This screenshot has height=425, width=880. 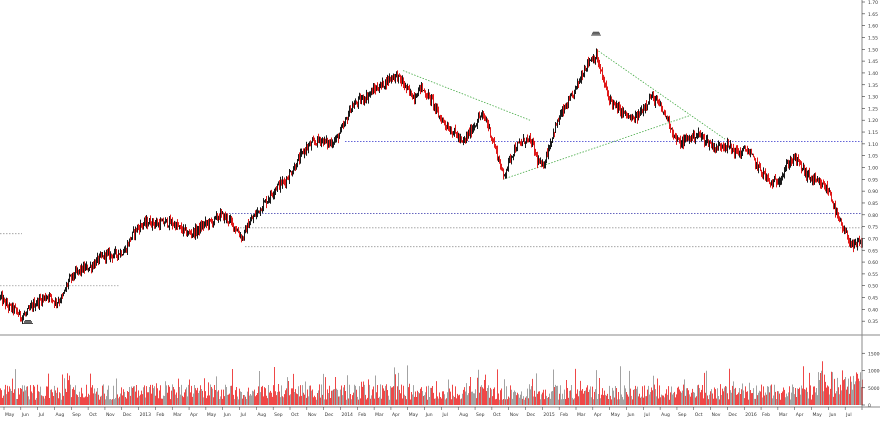 What do you see at coordinates (873, 38) in the screenshot?
I see `price-tick-label: 1.55` at bounding box center [873, 38].